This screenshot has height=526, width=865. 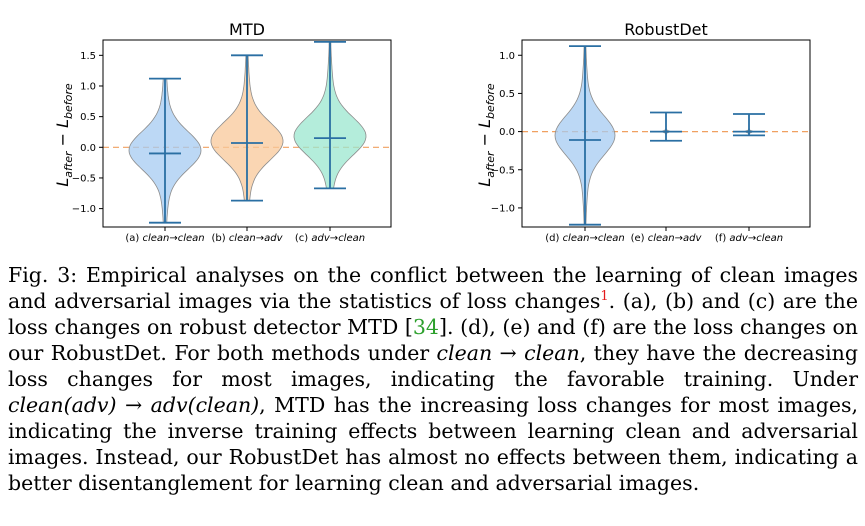 What do you see at coordinates (666, 29) in the screenshot?
I see `chart-title: RobustDet` at bounding box center [666, 29].